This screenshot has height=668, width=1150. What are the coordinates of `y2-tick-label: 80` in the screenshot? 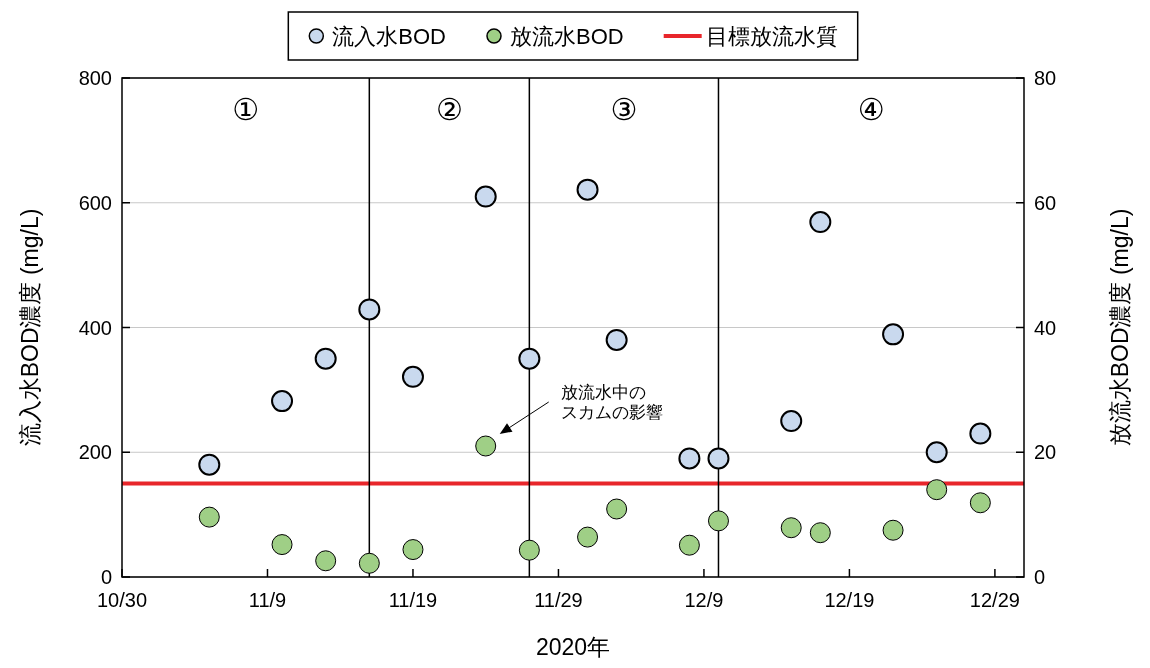 It's located at (1045, 78).